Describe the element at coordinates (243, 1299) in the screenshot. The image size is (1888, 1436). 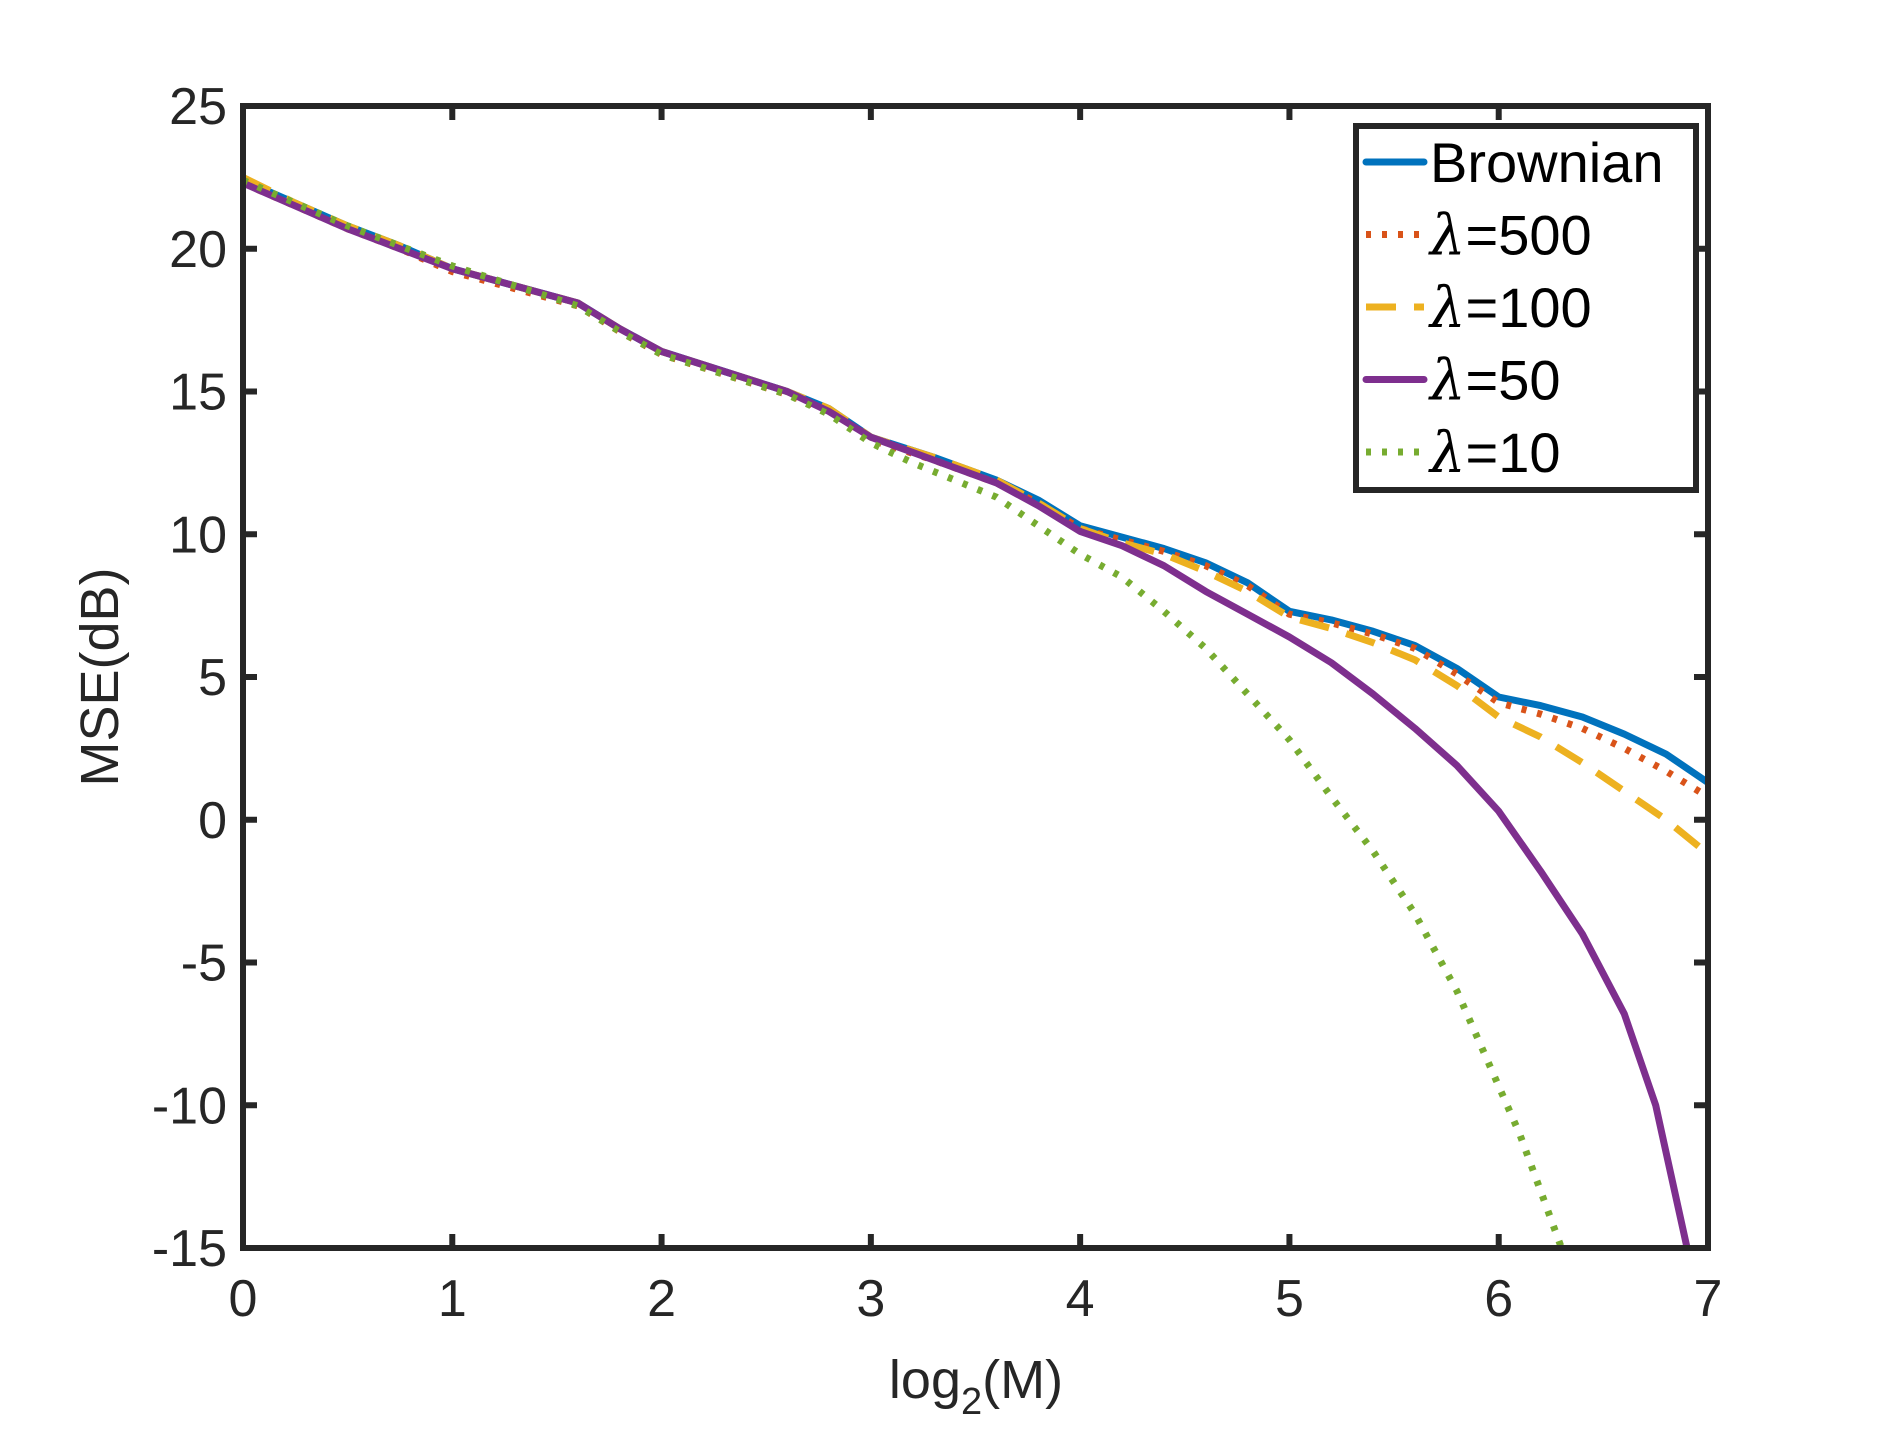
I see `x-tick-label: 0` at that location.